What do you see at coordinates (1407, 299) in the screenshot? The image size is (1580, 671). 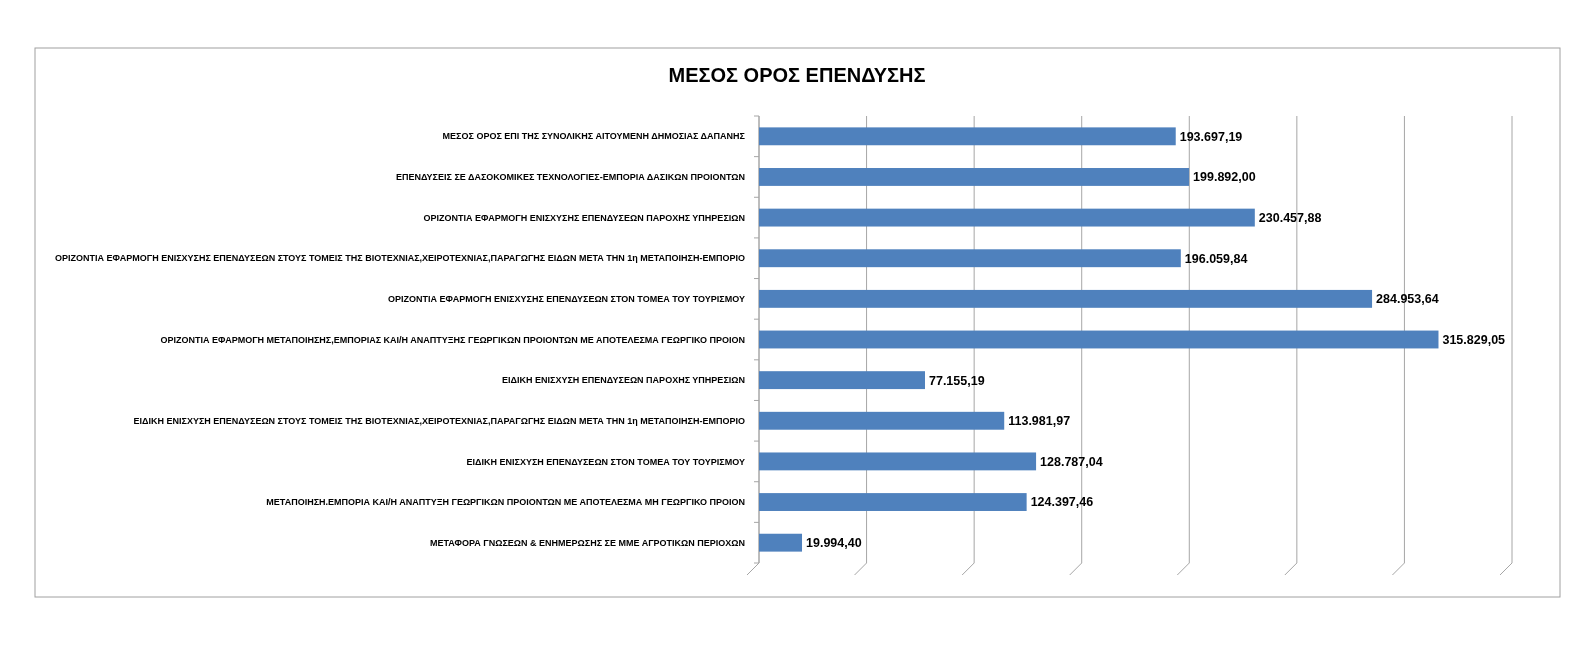 I see `data-label: 284.953,64` at bounding box center [1407, 299].